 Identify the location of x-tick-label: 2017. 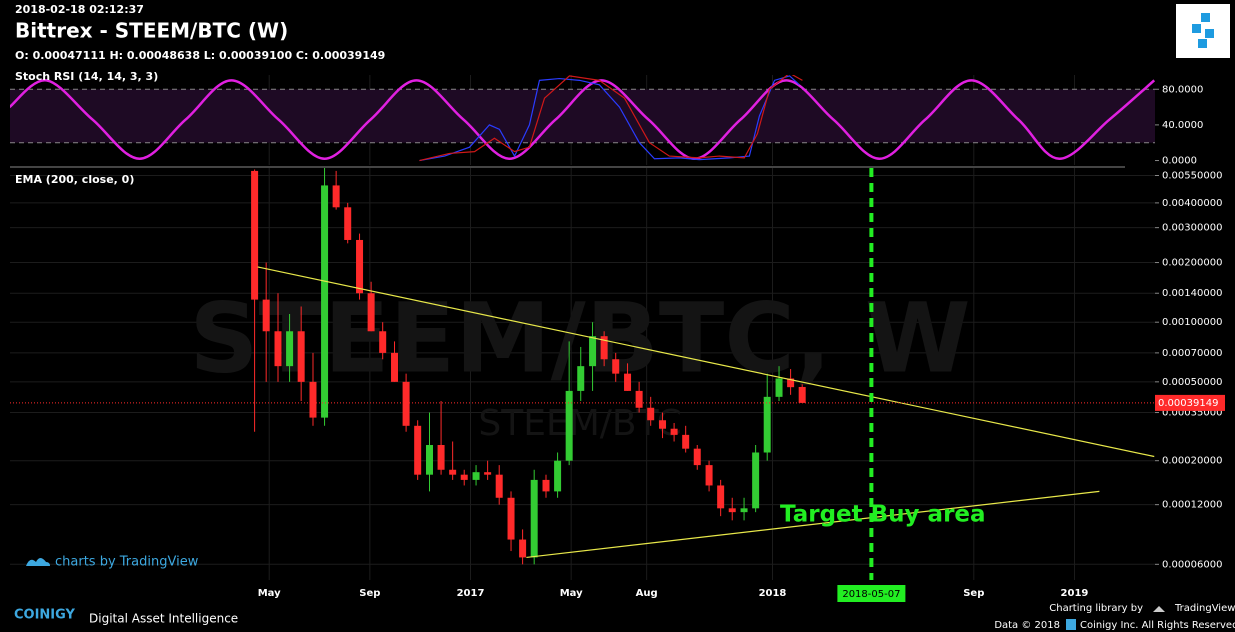
(471, 593).